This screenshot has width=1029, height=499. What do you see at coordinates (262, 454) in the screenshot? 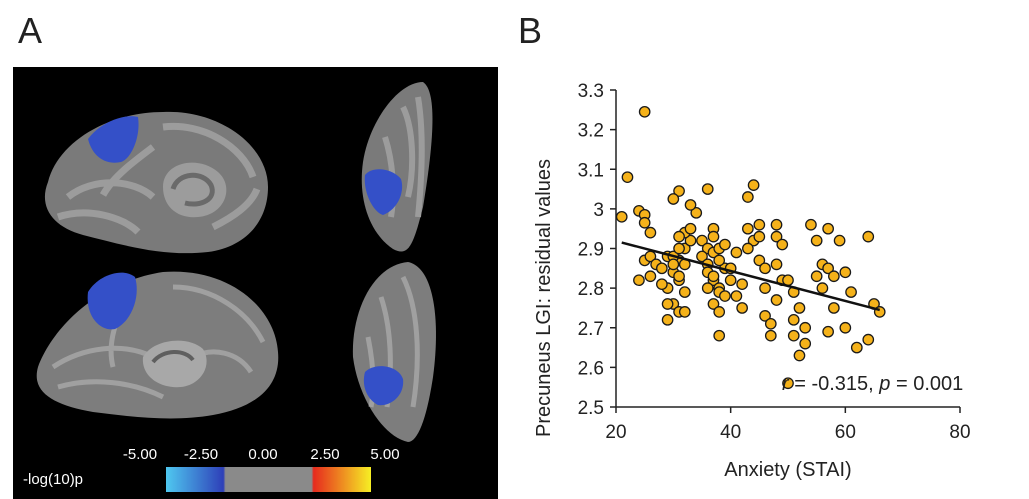
I see `colorbar-tick: 0.00` at bounding box center [262, 454].